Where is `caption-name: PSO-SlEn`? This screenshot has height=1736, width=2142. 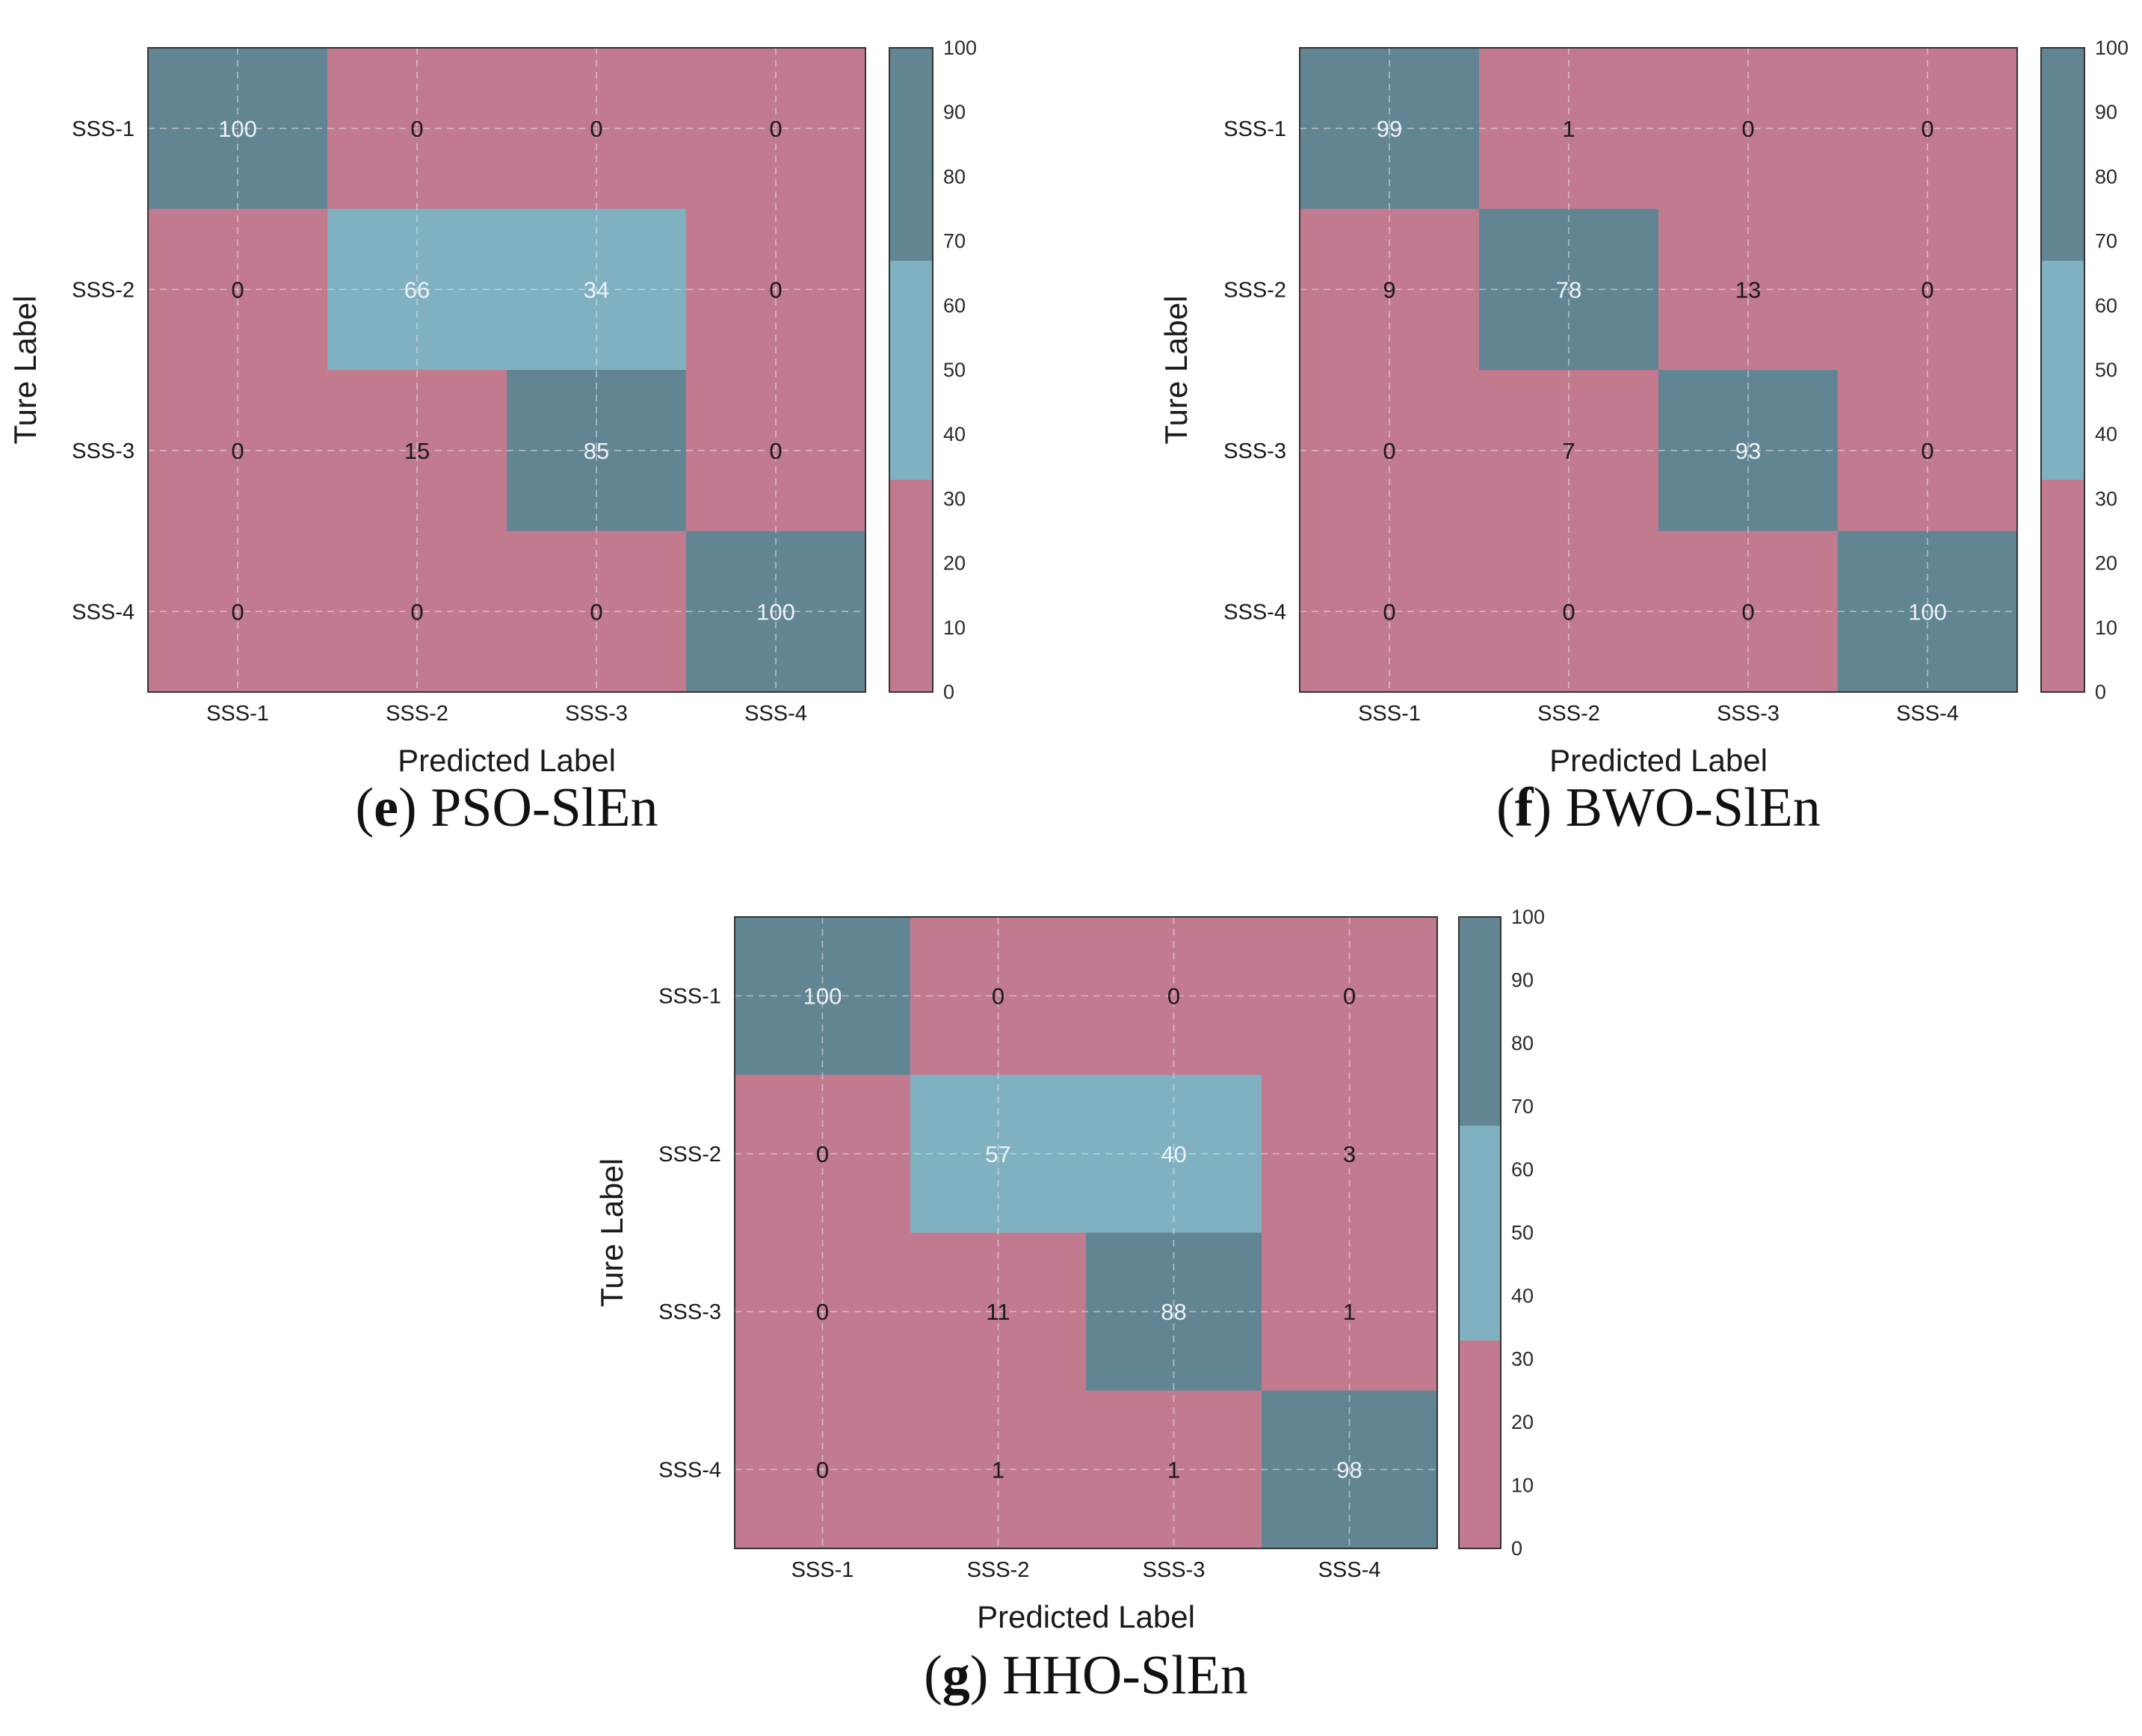
caption-name: PSO-SlEn is located at coordinates (544, 808).